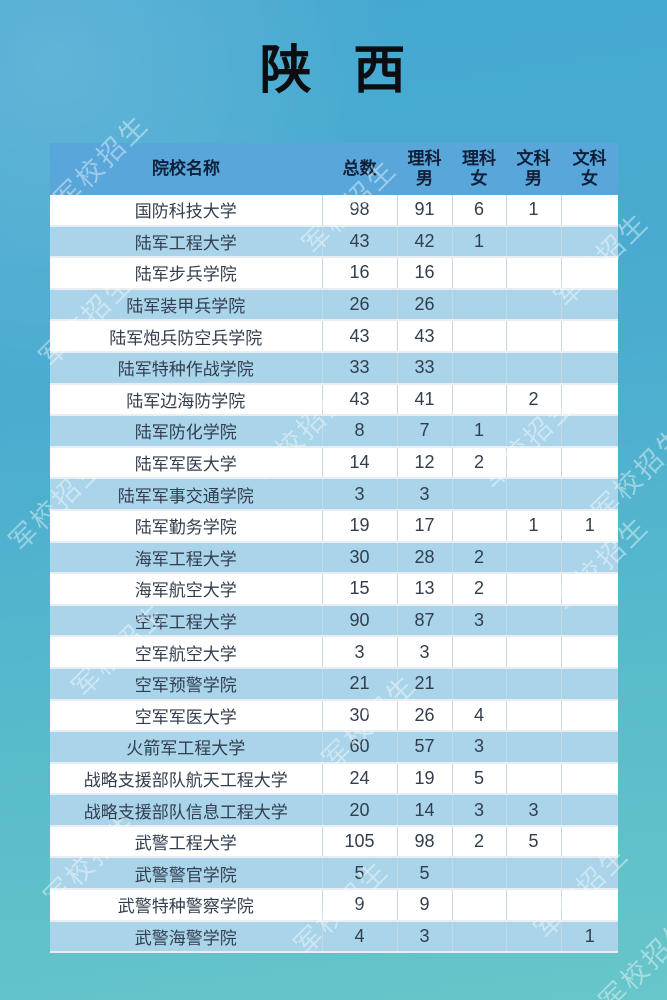 The height and width of the screenshot is (1000, 667). I want to click on column-header-lib-female: 文科女, so click(589, 169).